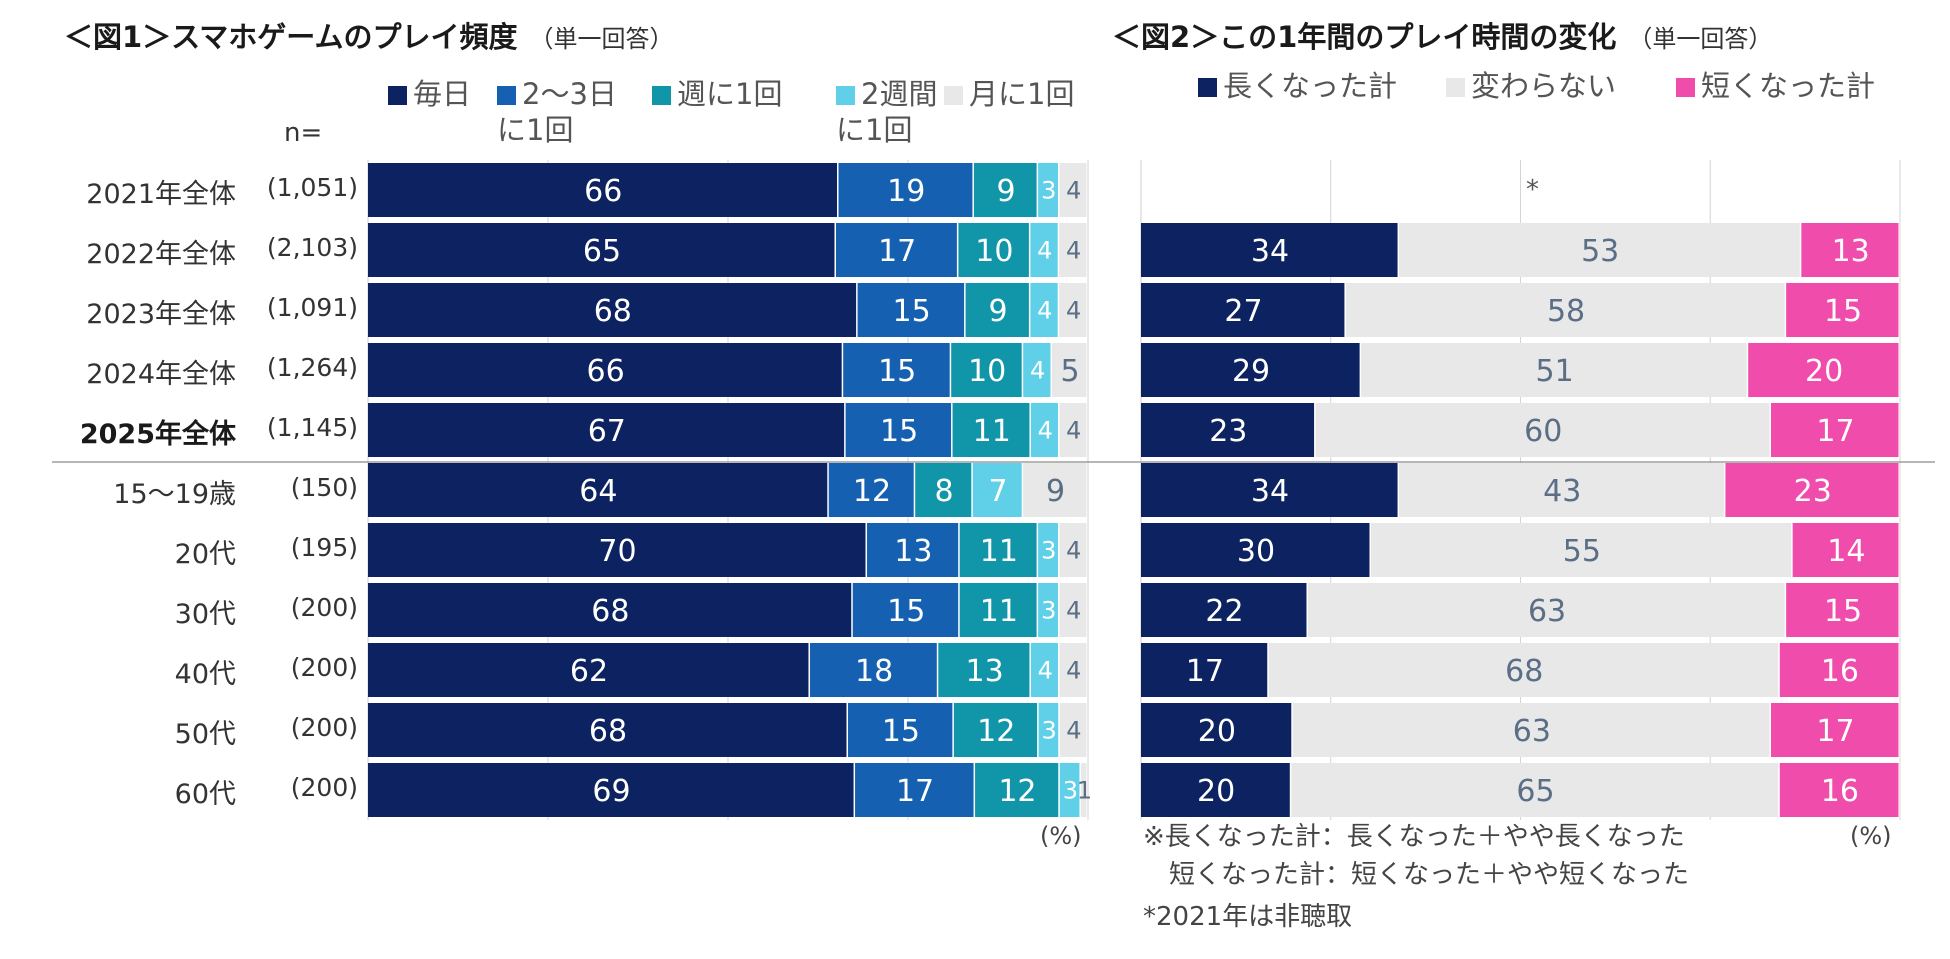 This screenshot has height=959, width=1950. What do you see at coordinates (312, 367) in the screenshot?
I see `row-n: (1,264)` at bounding box center [312, 367].